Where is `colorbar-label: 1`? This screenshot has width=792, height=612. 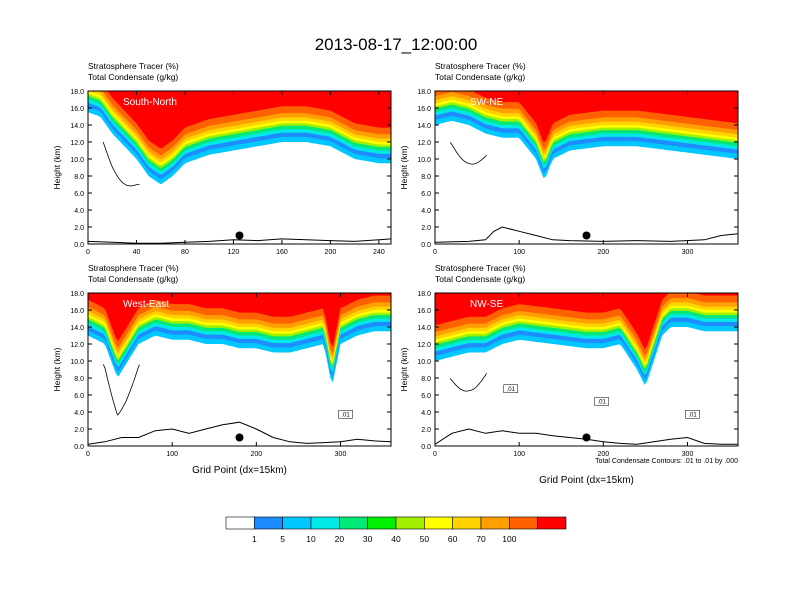 colorbar-label: 1 is located at coordinates (254, 539).